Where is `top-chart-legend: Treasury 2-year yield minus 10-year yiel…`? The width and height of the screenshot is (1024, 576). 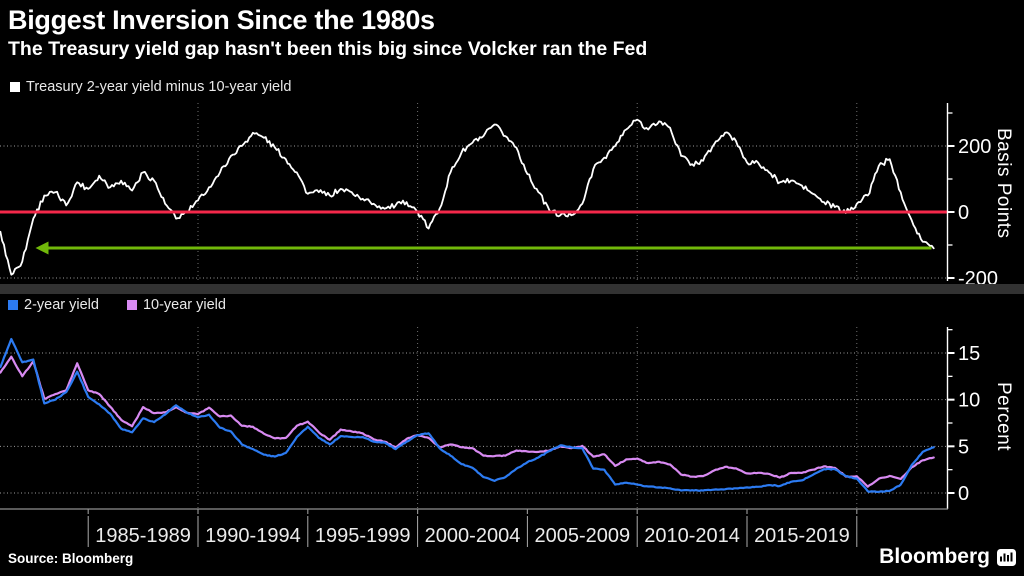 top-chart-legend: Treasury 2-year yield minus 10-year yiel… is located at coordinates (164, 87).